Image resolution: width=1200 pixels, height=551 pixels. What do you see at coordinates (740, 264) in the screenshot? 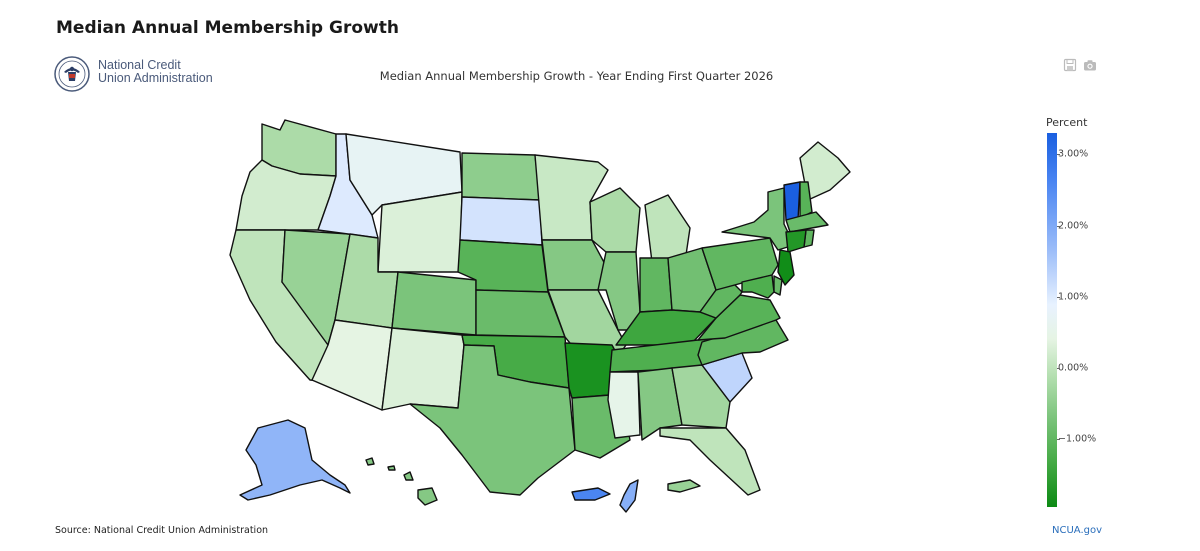
I see `state-pa` at bounding box center [740, 264].